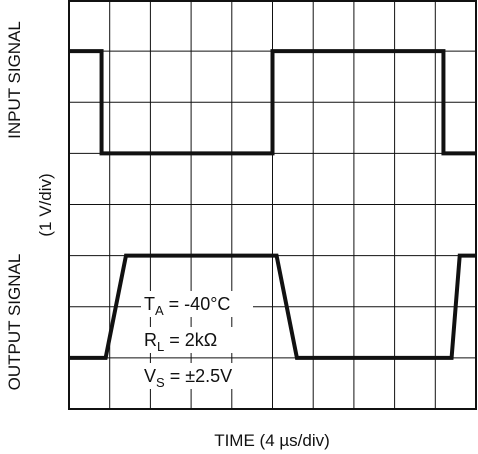  I want to click on test-conditions: TA = -40°C RL = 2kΩ VS = ±2.5V, so click(197, 340).